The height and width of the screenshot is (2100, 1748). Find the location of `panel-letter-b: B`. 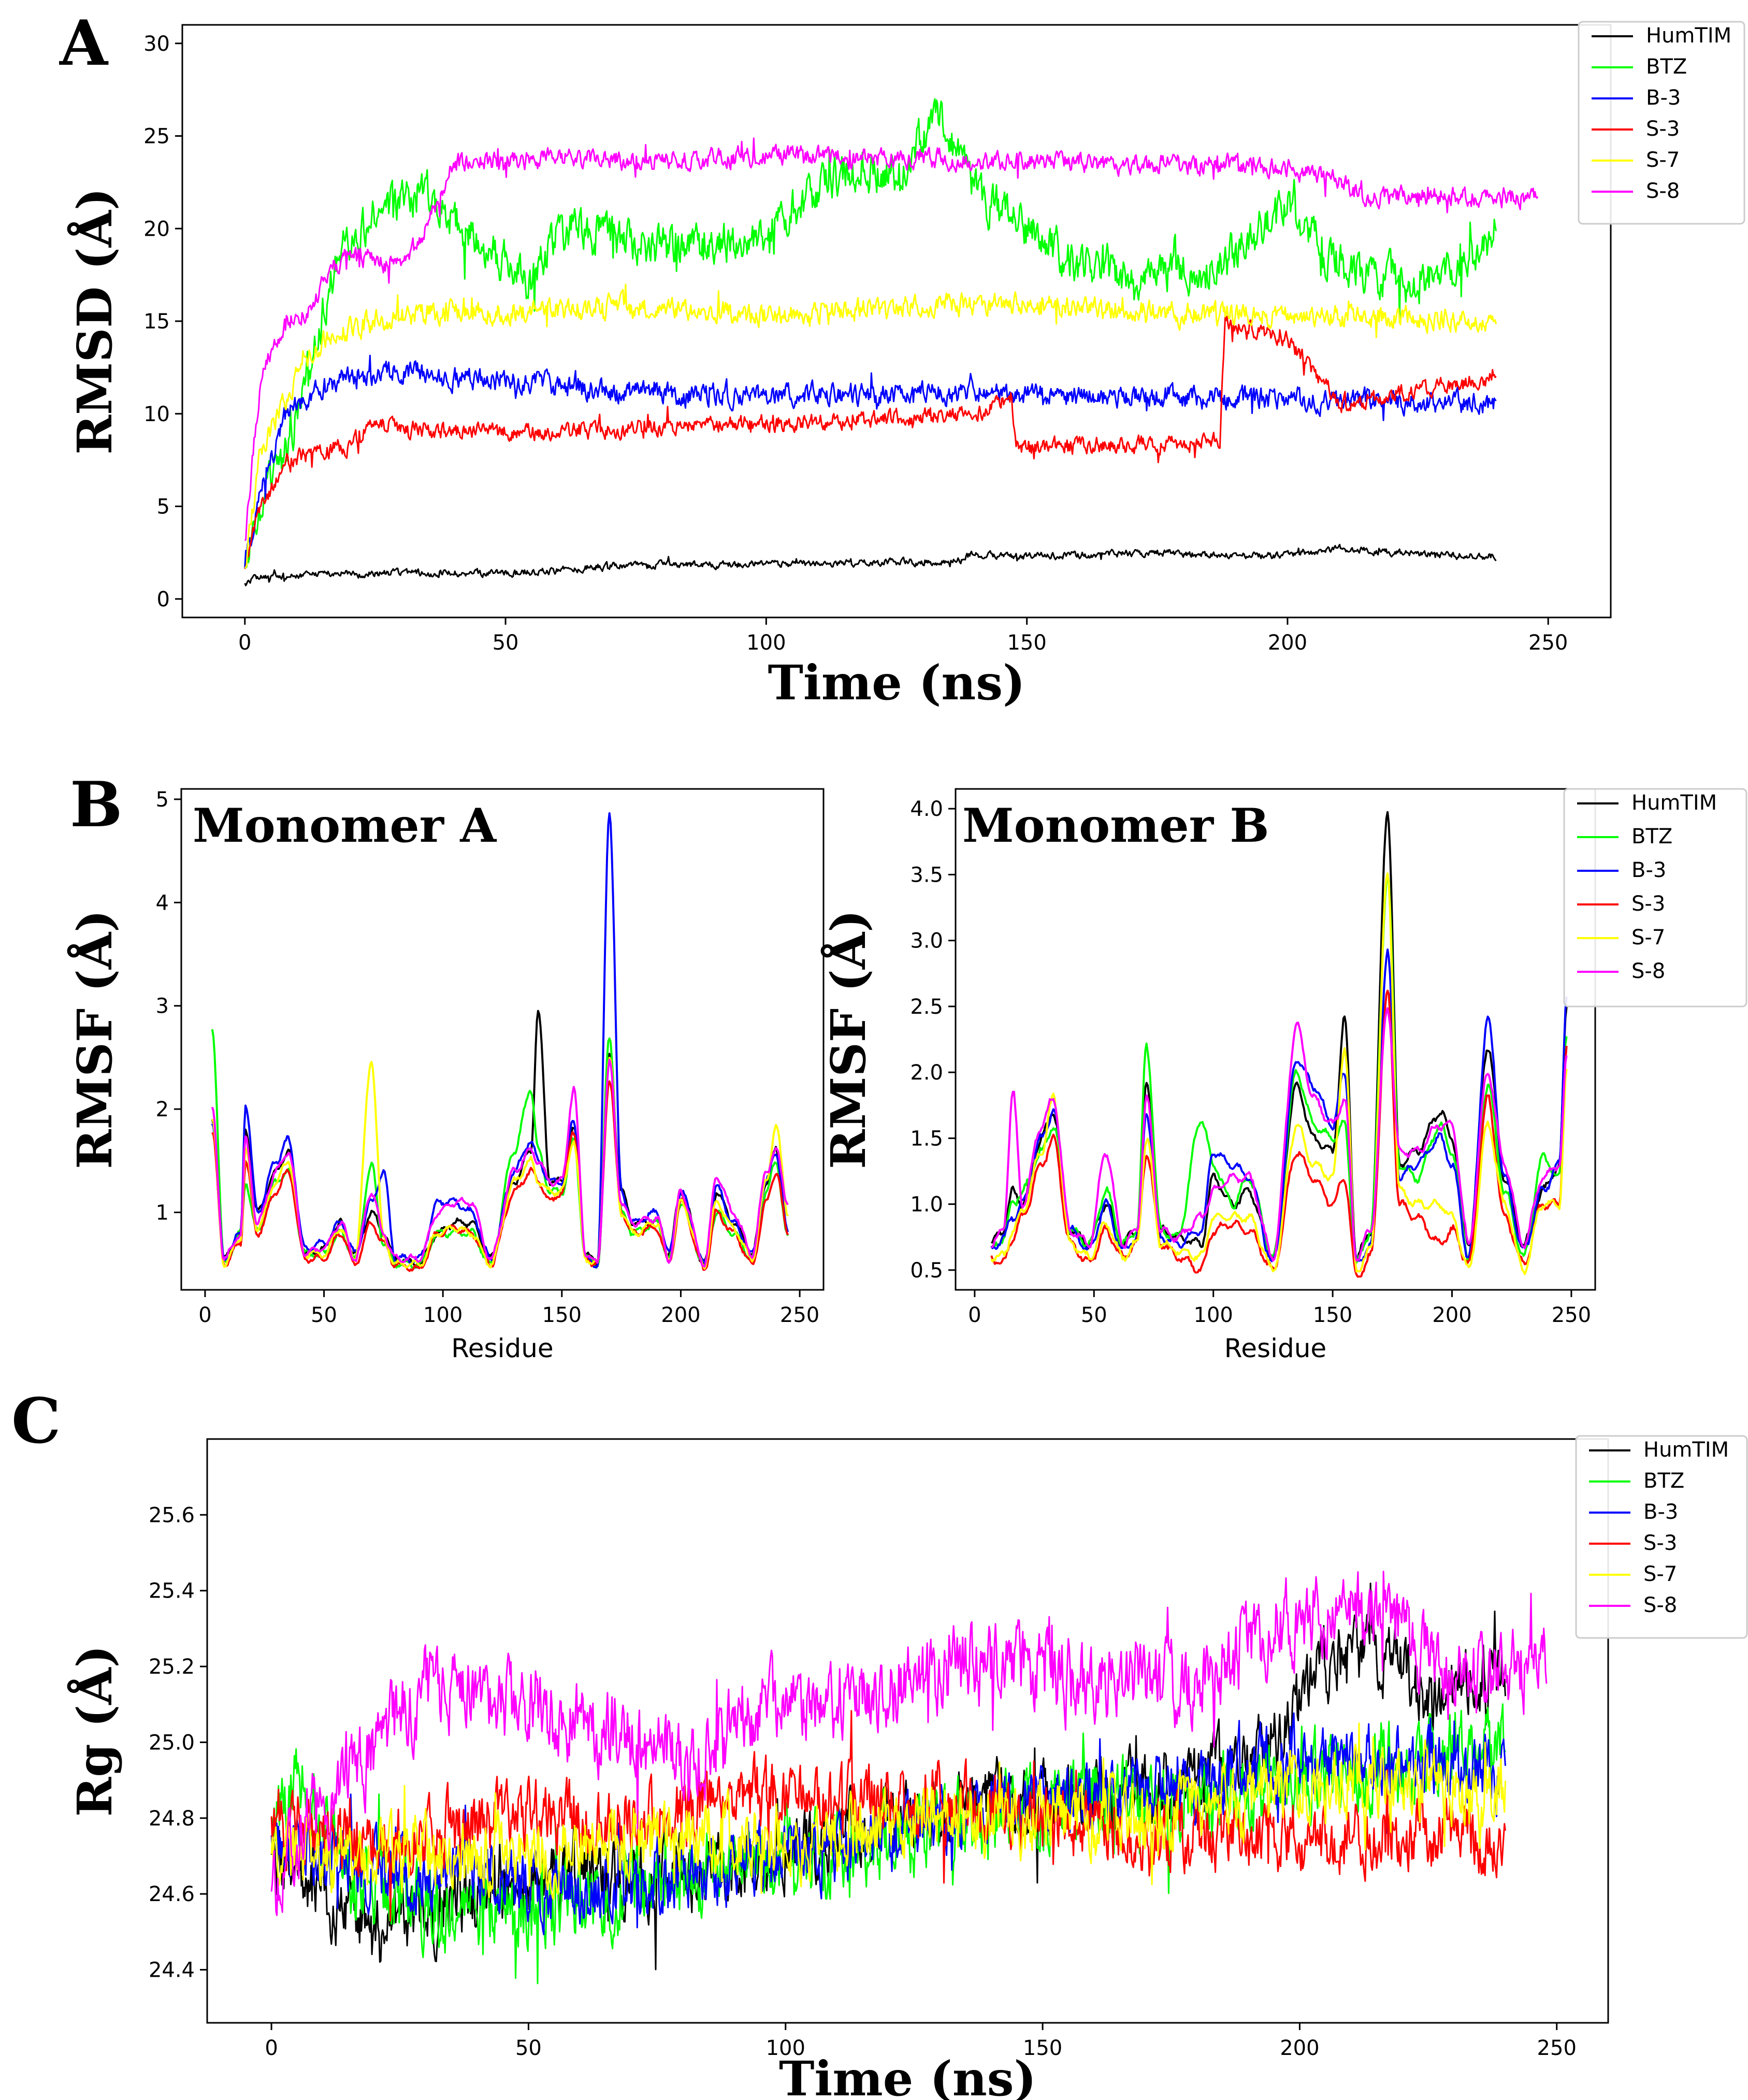

panel-letter-b: B is located at coordinates (96, 804).